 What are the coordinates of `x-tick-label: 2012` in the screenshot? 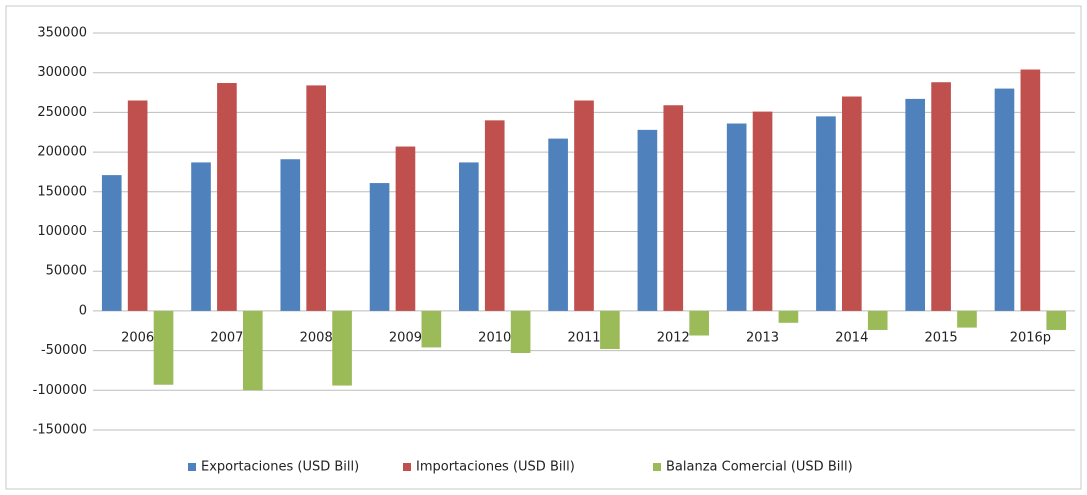 It's located at (673, 337).